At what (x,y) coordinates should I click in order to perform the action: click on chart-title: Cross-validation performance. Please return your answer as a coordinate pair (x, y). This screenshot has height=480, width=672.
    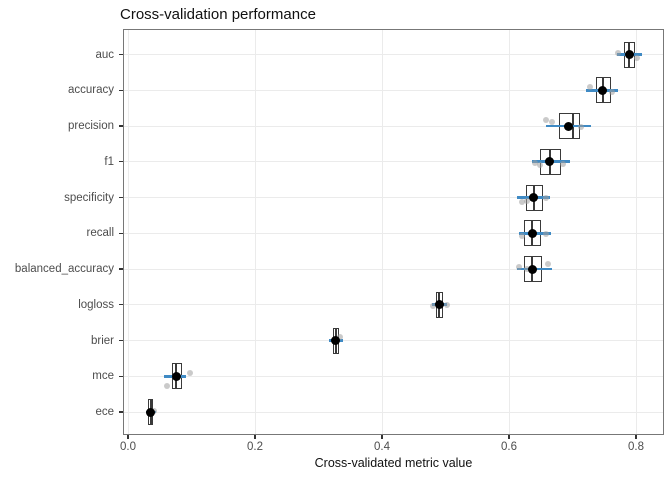
    Looking at the image, I should click on (218, 14).